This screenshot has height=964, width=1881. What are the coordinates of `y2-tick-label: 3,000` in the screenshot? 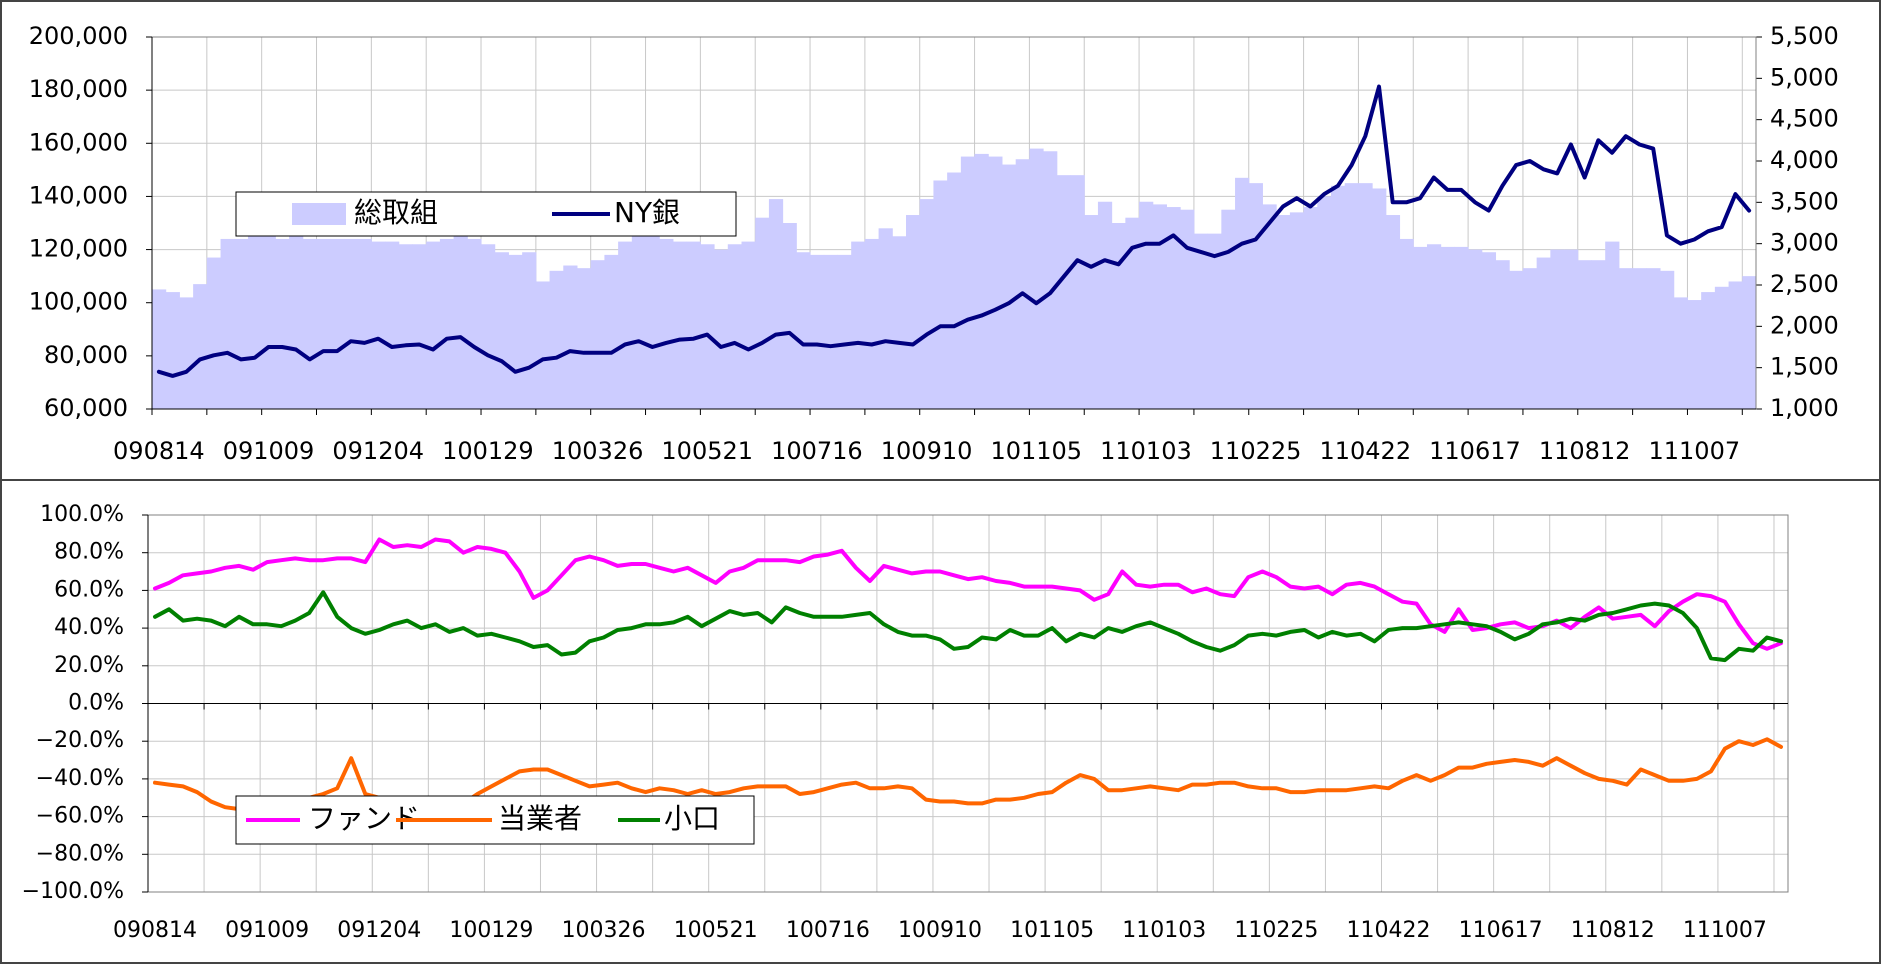 It's located at (1804, 243).